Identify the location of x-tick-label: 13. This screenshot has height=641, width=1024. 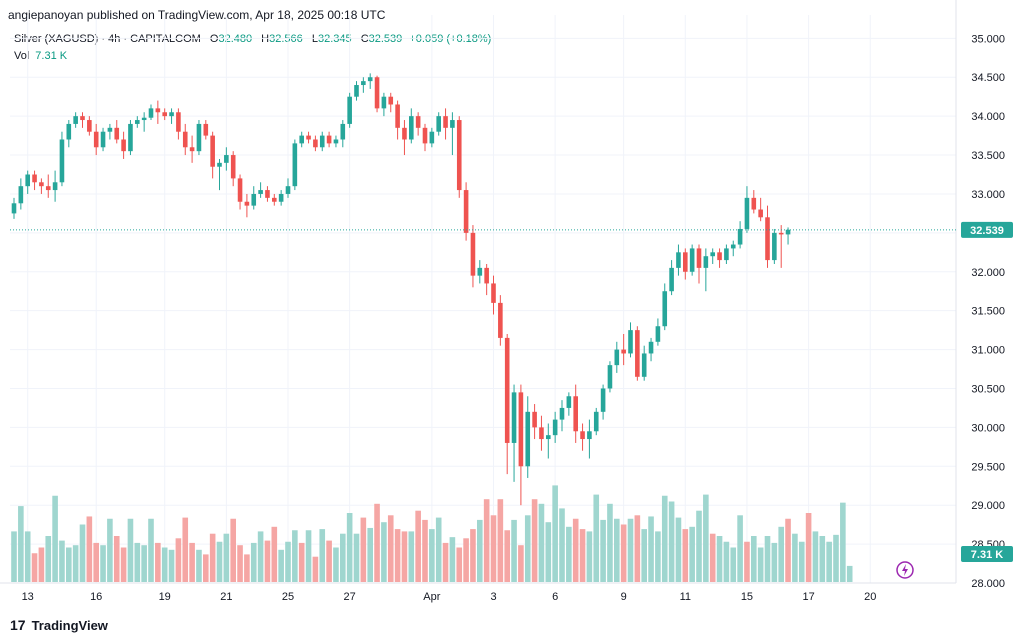
(28, 597).